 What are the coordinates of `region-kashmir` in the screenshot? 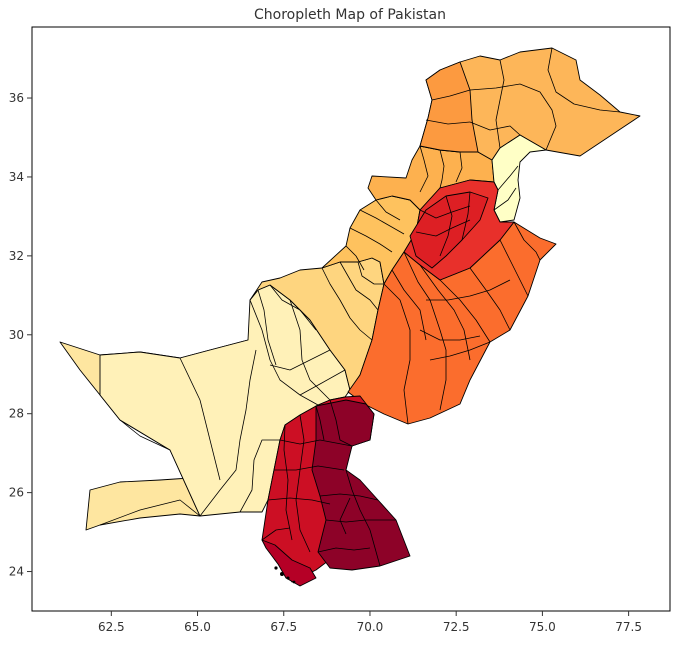 It's located at (519, 178).